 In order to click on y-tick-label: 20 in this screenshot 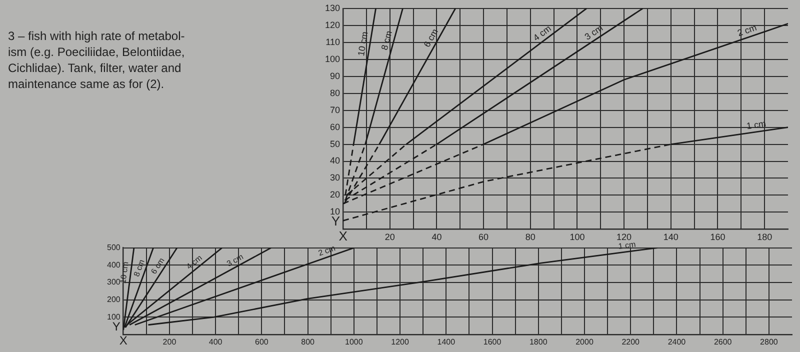, I will do `click(335, 195)`.